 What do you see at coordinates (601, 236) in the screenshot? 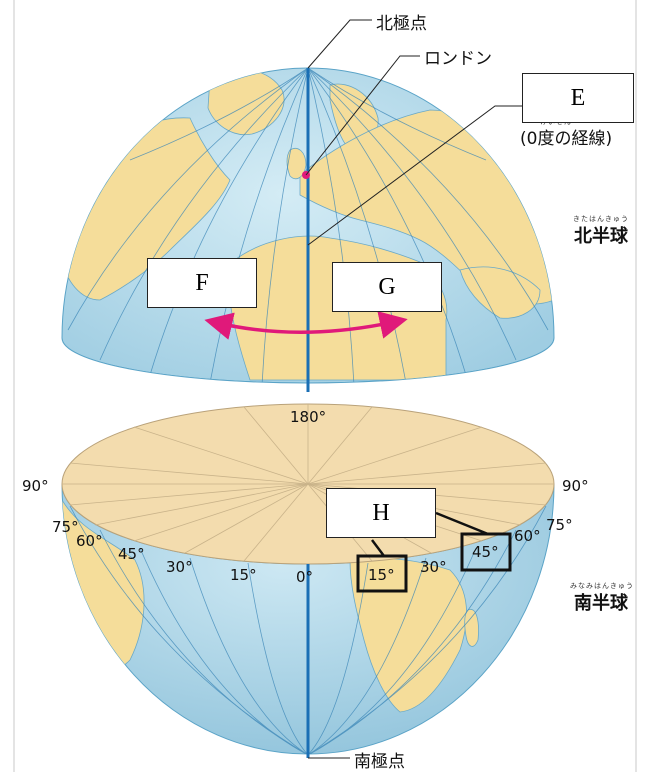
I see `northern-hemisphere-label: 北半球` at bounding box center [601, 236].